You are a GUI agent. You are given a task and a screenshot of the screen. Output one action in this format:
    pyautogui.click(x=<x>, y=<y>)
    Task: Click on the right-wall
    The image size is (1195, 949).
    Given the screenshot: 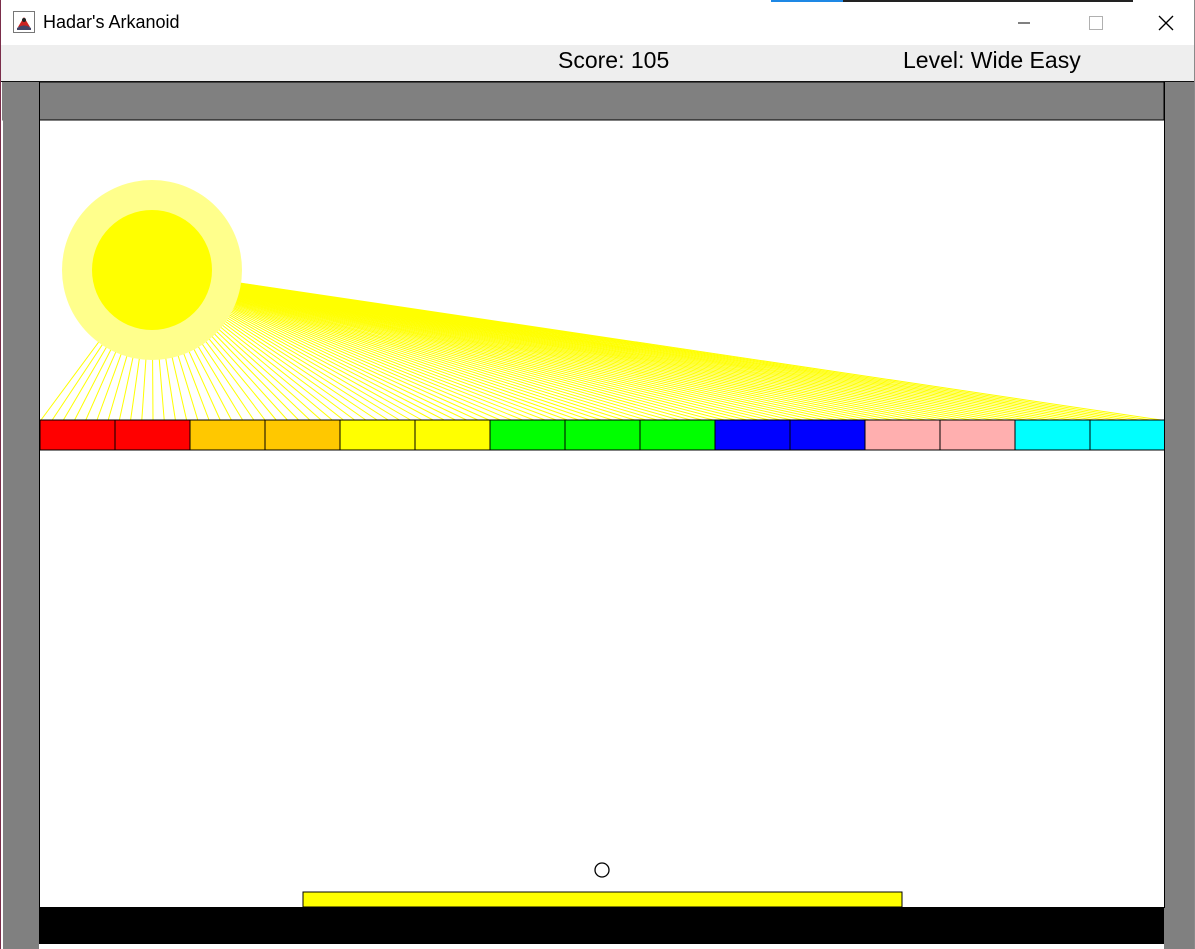 What is the action you would take?
    pyautogui.click(x=1179, y=515)
    